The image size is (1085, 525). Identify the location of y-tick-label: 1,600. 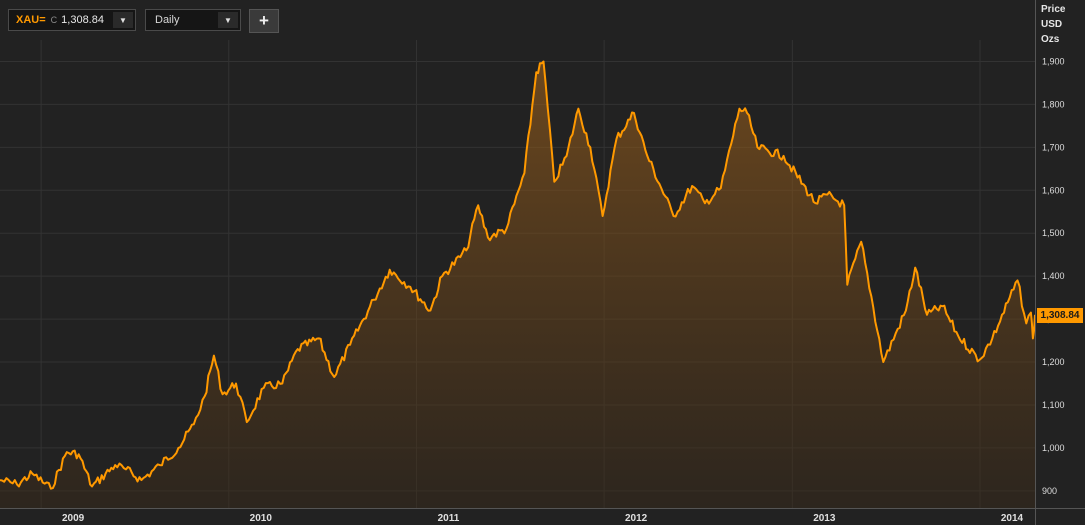
(1053, 190).